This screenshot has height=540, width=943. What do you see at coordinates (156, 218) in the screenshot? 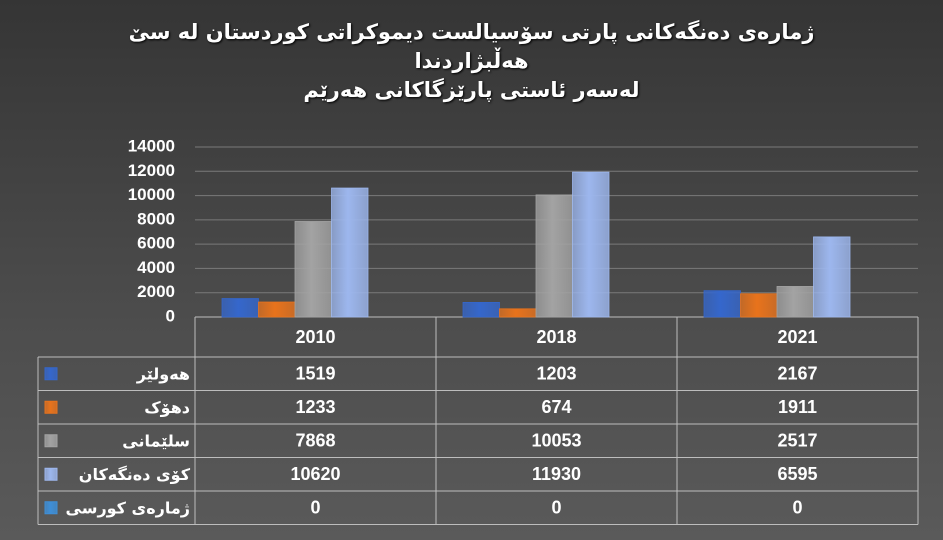
I see `y-tick-label: 8000` at bounding box center [156, 218].